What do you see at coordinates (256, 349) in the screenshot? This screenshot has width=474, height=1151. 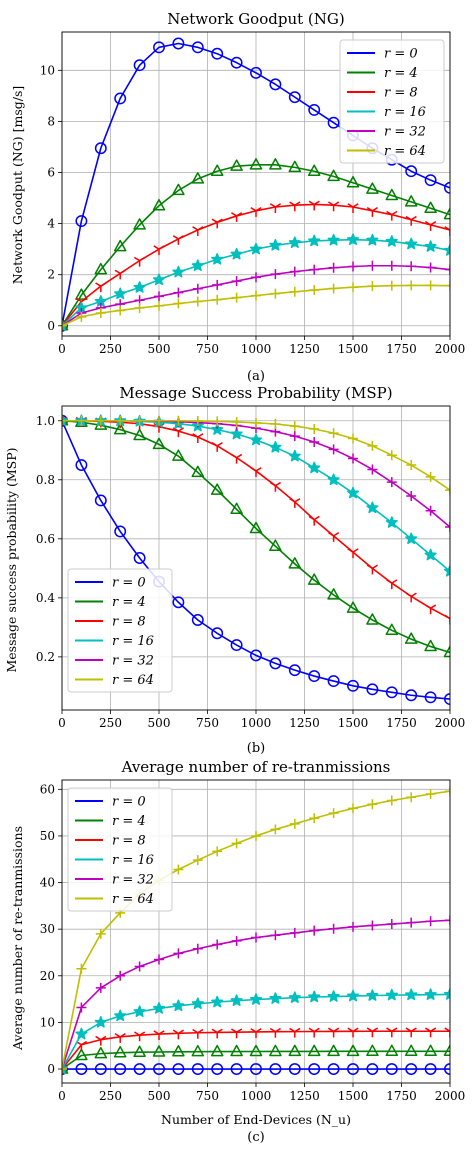 I see `x-tick-label: 1000` at bounding box center [256, 349].